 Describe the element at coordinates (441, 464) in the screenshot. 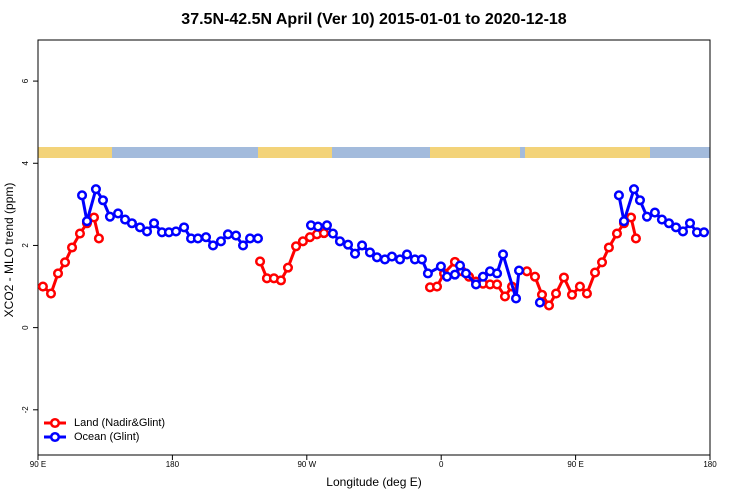

I see `x-tick-label: 0` at that location.